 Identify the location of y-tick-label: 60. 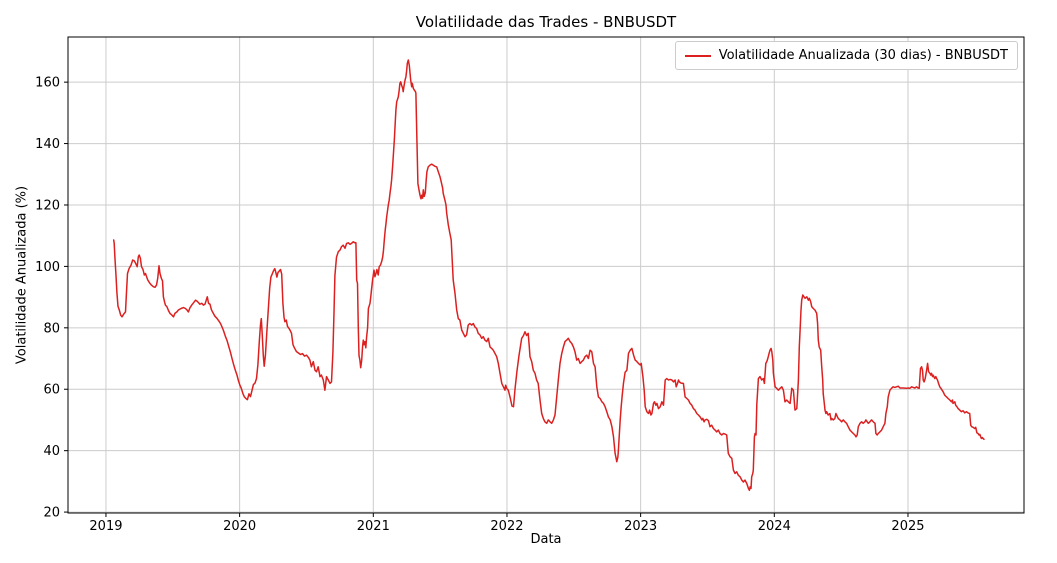
(51, 390).